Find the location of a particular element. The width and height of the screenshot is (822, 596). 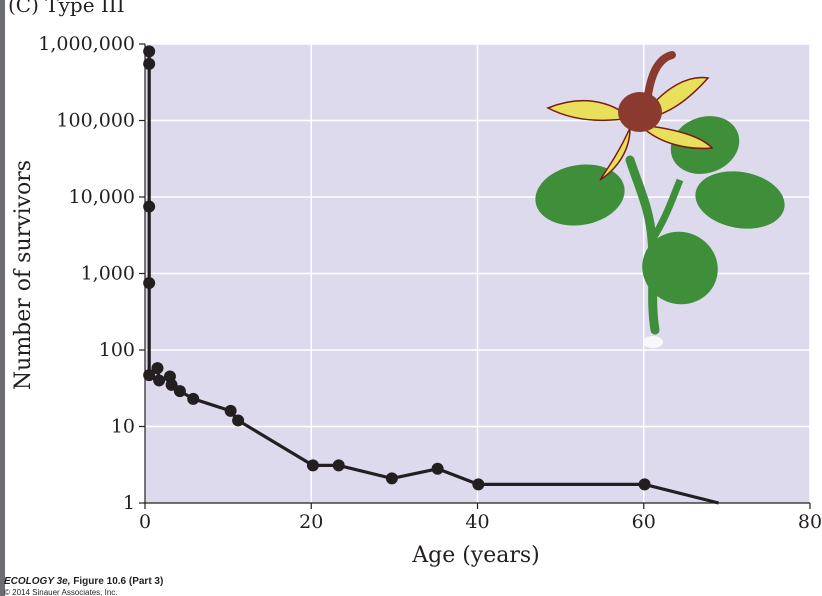

figure-caption: ECOLOGY 3e, Figure 10.6 (Part 3) is located at coordinates (83, 581).